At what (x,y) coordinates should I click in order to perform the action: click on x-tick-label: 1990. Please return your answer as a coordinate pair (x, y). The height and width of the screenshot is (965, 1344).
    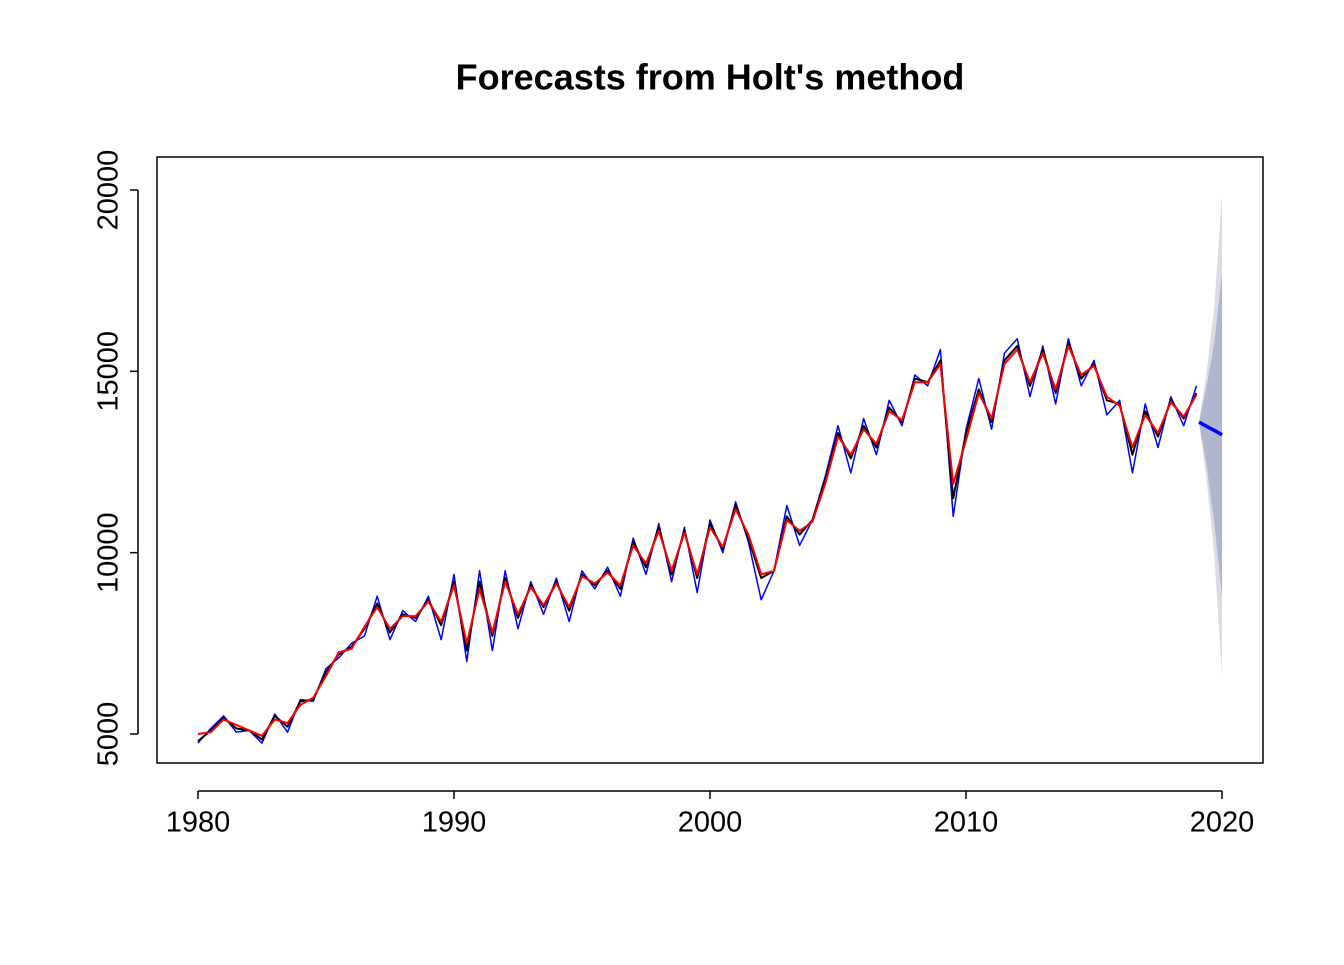
    Looking at the image, I should click on (454, 823).